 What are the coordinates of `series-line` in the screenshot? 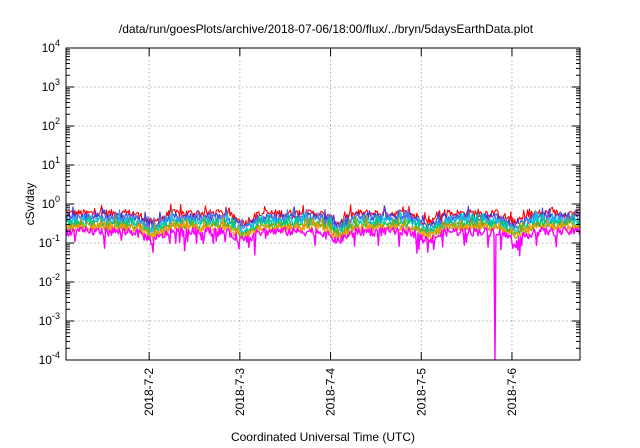 It's located at (323, 228).